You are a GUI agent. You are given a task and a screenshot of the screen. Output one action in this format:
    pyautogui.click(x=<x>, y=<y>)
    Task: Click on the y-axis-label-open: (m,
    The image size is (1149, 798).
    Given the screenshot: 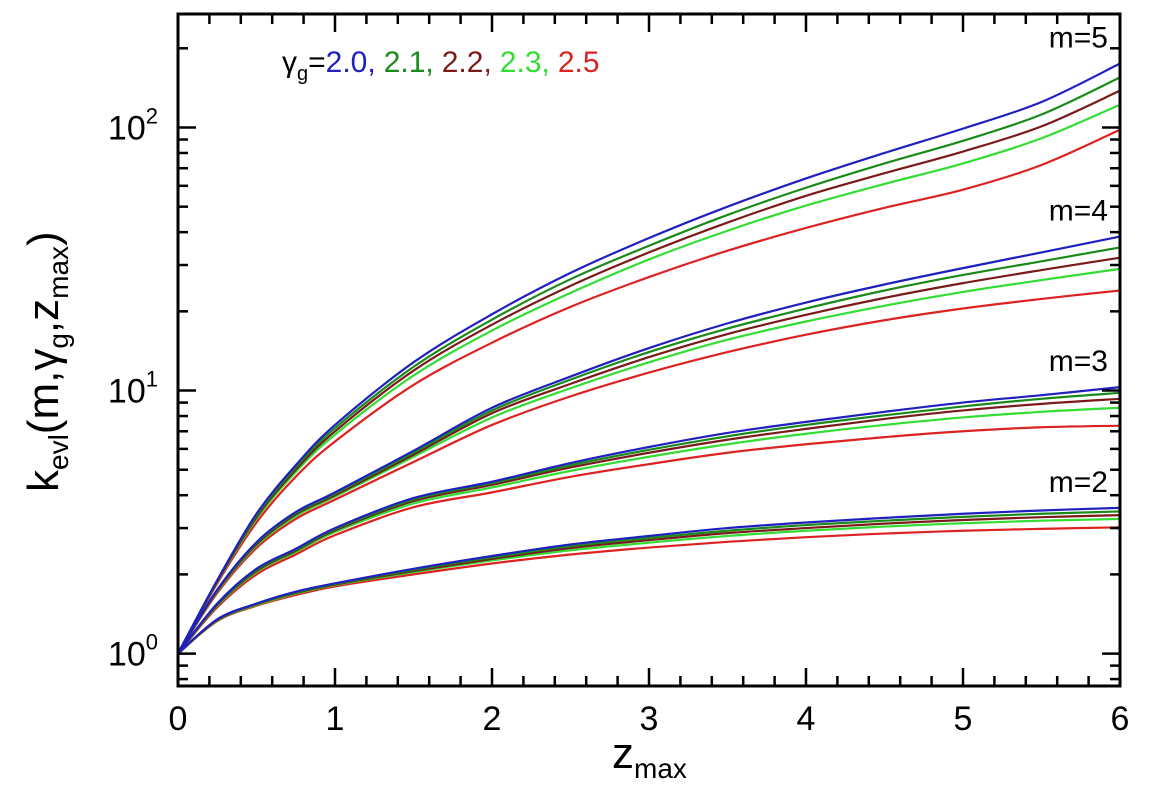 What is the action you would take?
    pyautogui.click(x=43, y=403)
    